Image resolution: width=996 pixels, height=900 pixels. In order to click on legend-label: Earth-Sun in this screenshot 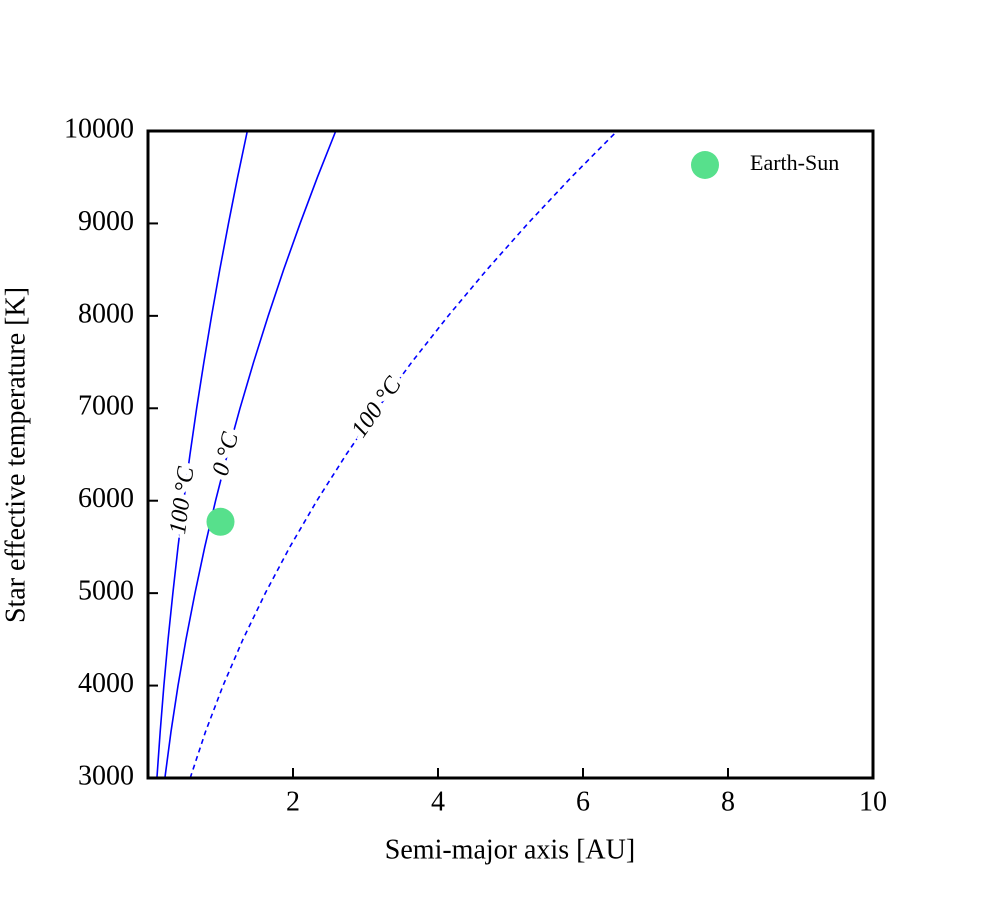, I will do `click(794, 162)`.